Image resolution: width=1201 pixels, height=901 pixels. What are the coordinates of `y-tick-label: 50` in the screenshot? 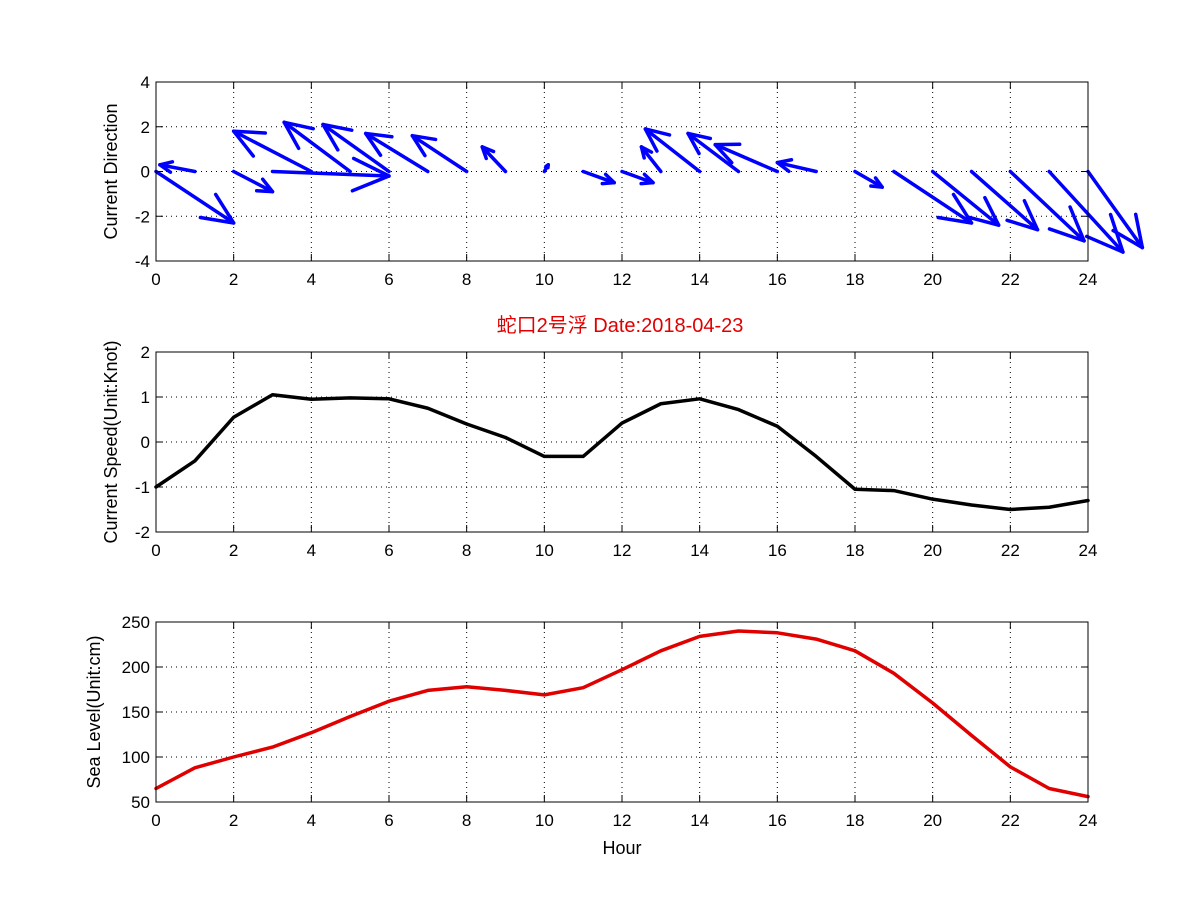 It's located at (140, 802).